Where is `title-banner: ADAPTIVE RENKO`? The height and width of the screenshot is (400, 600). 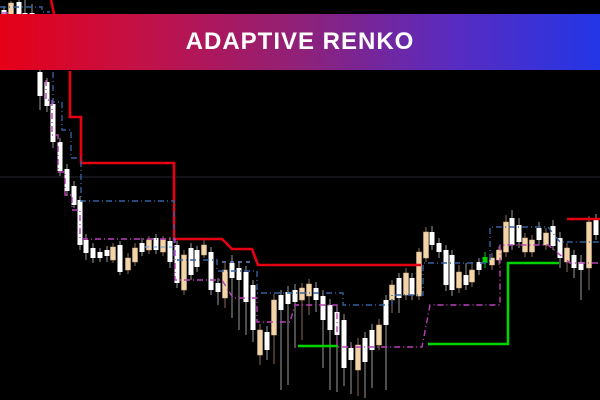
title-banner: ADAPTIVE RENKO is located at coordinates (300, 42).